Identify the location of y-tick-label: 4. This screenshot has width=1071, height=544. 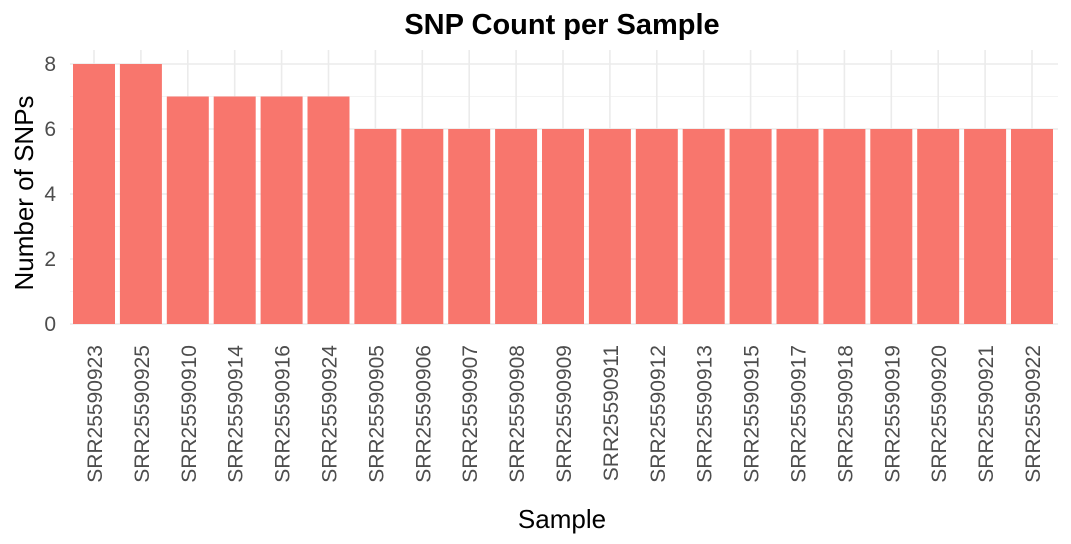
(50, 194).